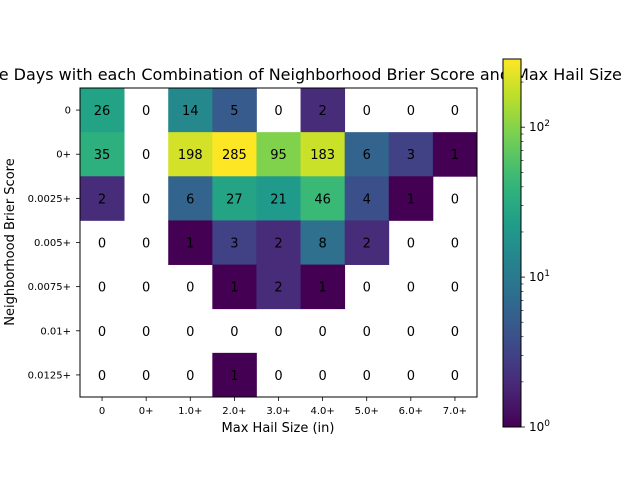 The width and height of the screenshot is (640, 480). I want to click on cell-value-label: 14, so click(190, 111).